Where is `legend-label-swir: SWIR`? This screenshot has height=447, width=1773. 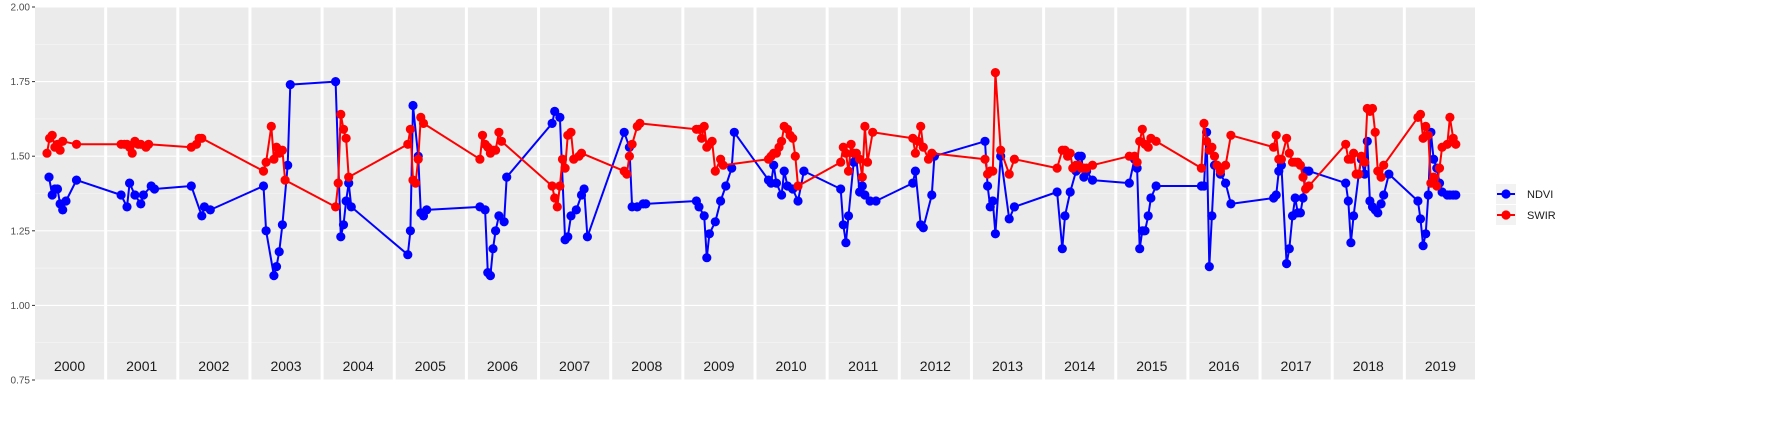
legend-label-swir: SWIR is located at coordinates (1541, 216).